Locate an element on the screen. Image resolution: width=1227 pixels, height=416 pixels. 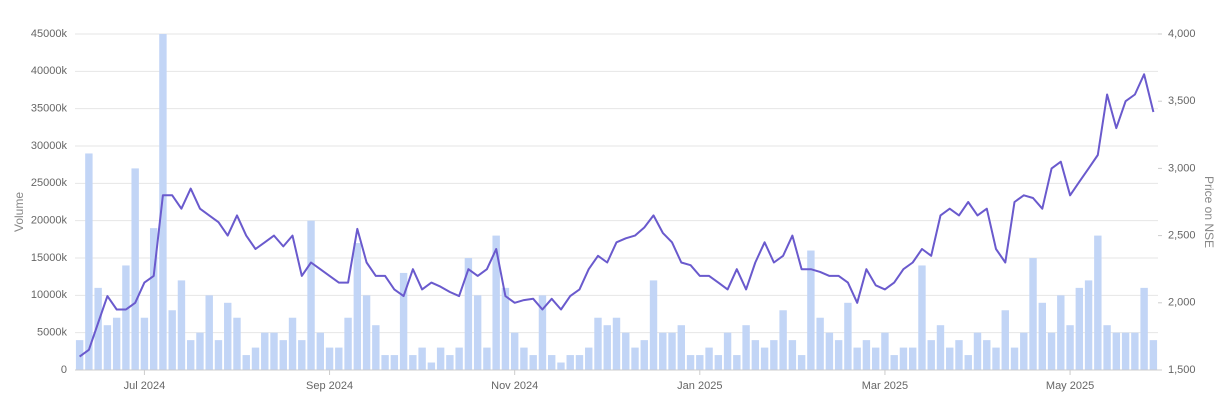
y2-tick-label: 3,500 is located at coordinates (1182, 101).